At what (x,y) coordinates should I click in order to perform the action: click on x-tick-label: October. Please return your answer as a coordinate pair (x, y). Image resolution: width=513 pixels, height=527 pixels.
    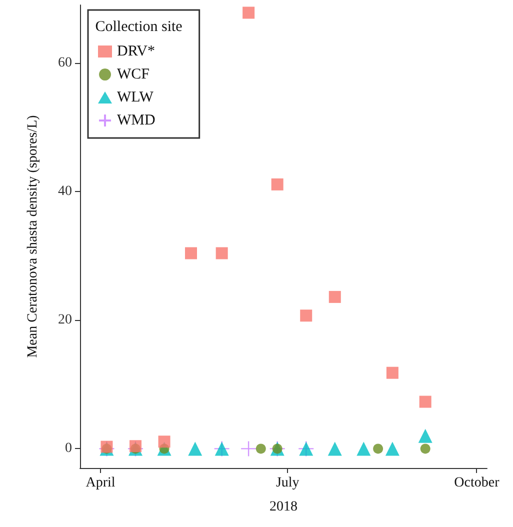
    Looking at the image, I should click on (477, 483).